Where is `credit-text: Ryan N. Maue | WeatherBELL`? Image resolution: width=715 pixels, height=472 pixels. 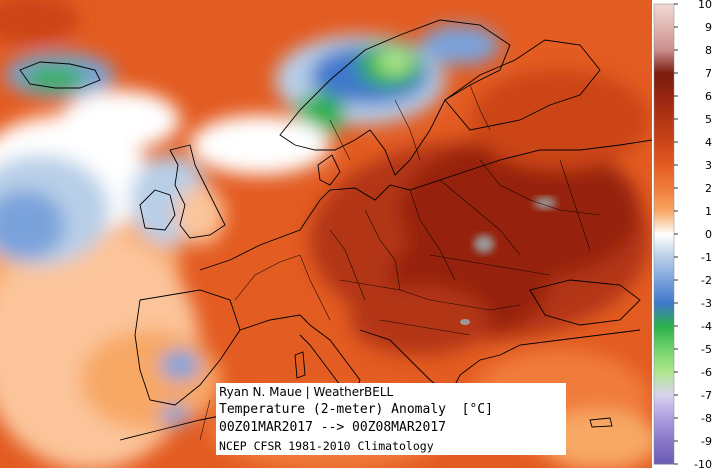
credit-text: Ryan N. Maue | WeatherBELL is located at coordinates (306, 392).